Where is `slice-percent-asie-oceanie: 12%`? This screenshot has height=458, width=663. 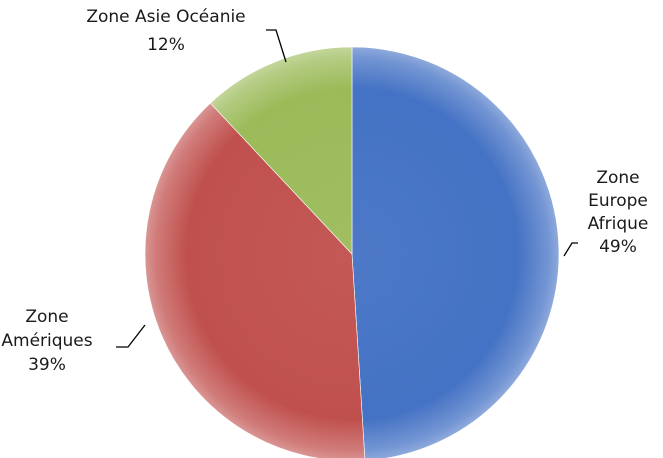 slice-percent-asie-oceanie: 12% is located at coordinates (166, 45).